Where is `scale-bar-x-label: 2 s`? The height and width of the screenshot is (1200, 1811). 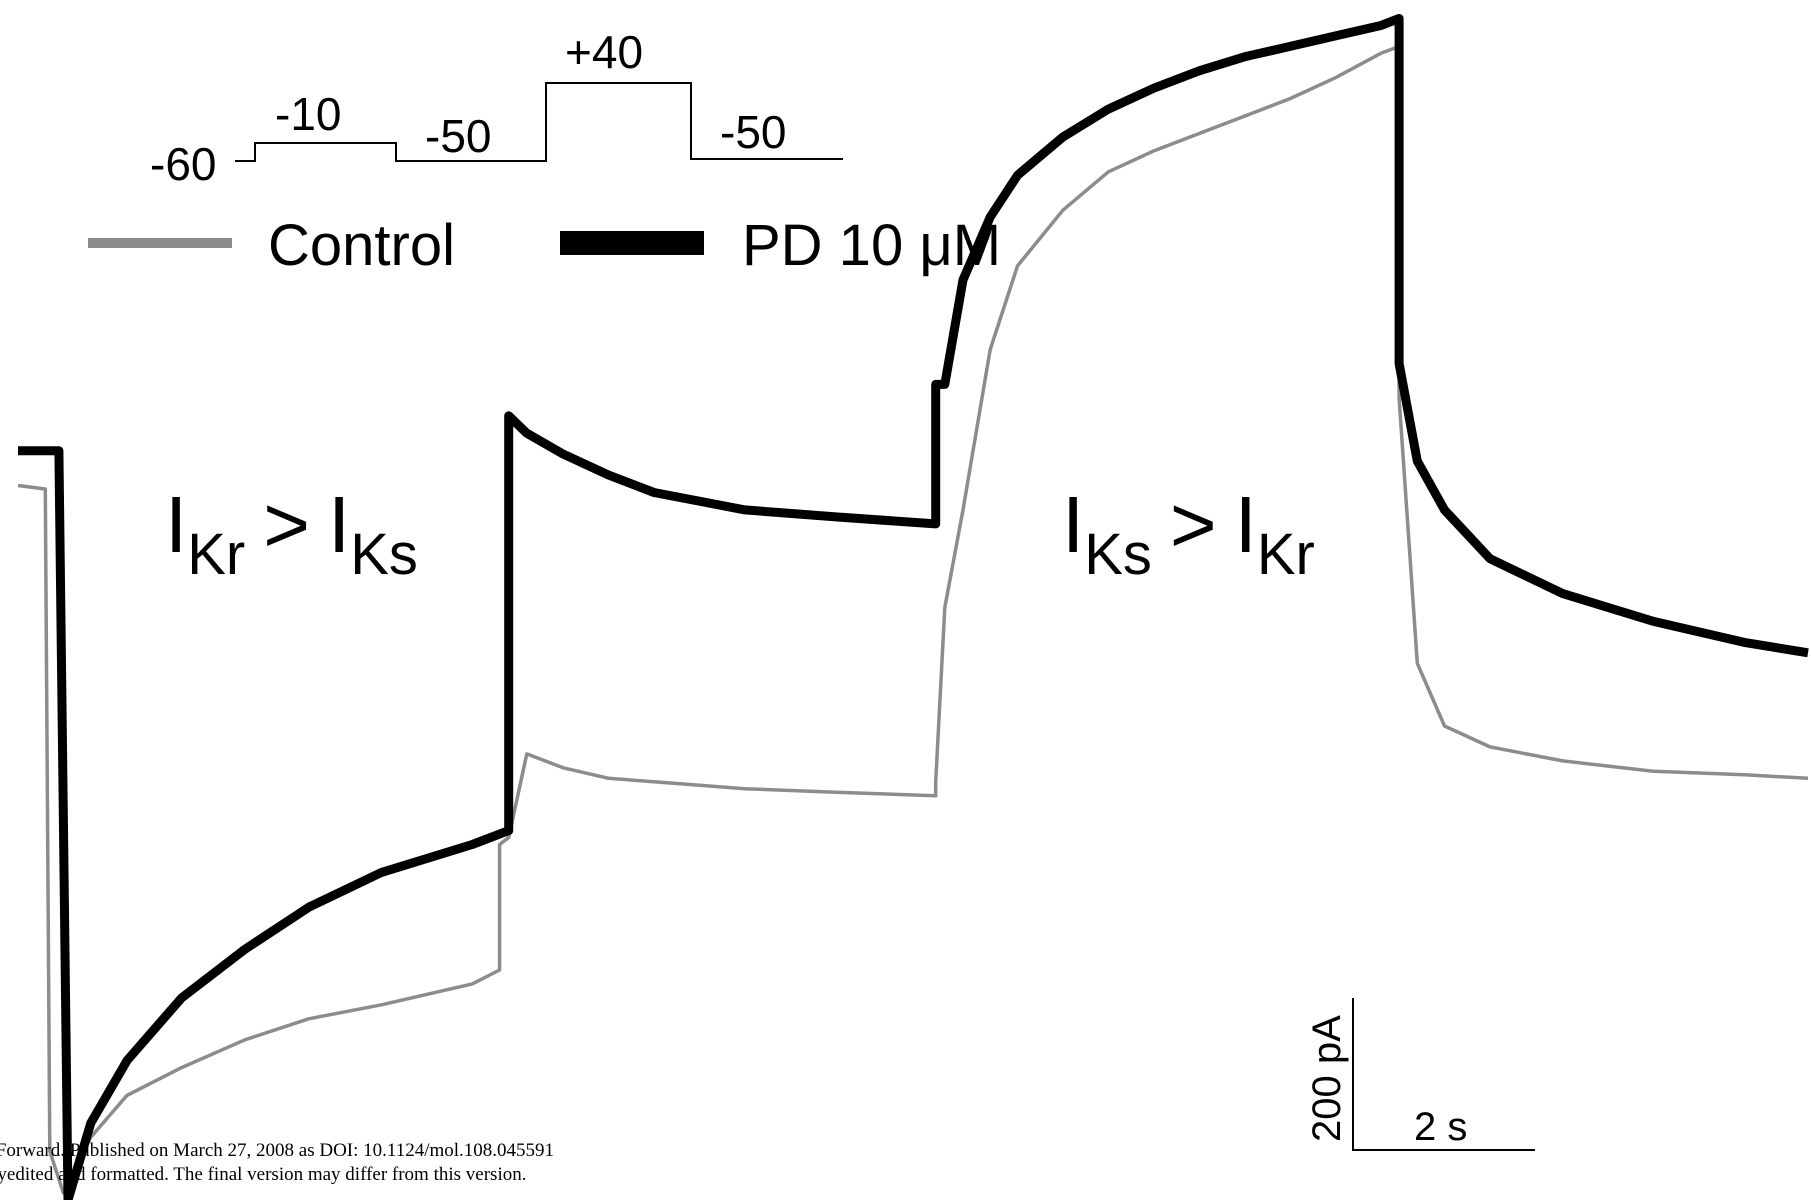
scale-bar-x-label: 2 s is located at coordinates (1440, 1127).